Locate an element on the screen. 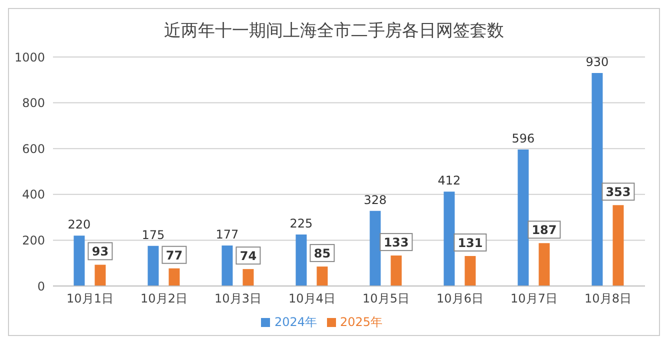 The height and width of the screenshot is (342, 669). y-tick-label: 400 is located at coordinates (33, 195).